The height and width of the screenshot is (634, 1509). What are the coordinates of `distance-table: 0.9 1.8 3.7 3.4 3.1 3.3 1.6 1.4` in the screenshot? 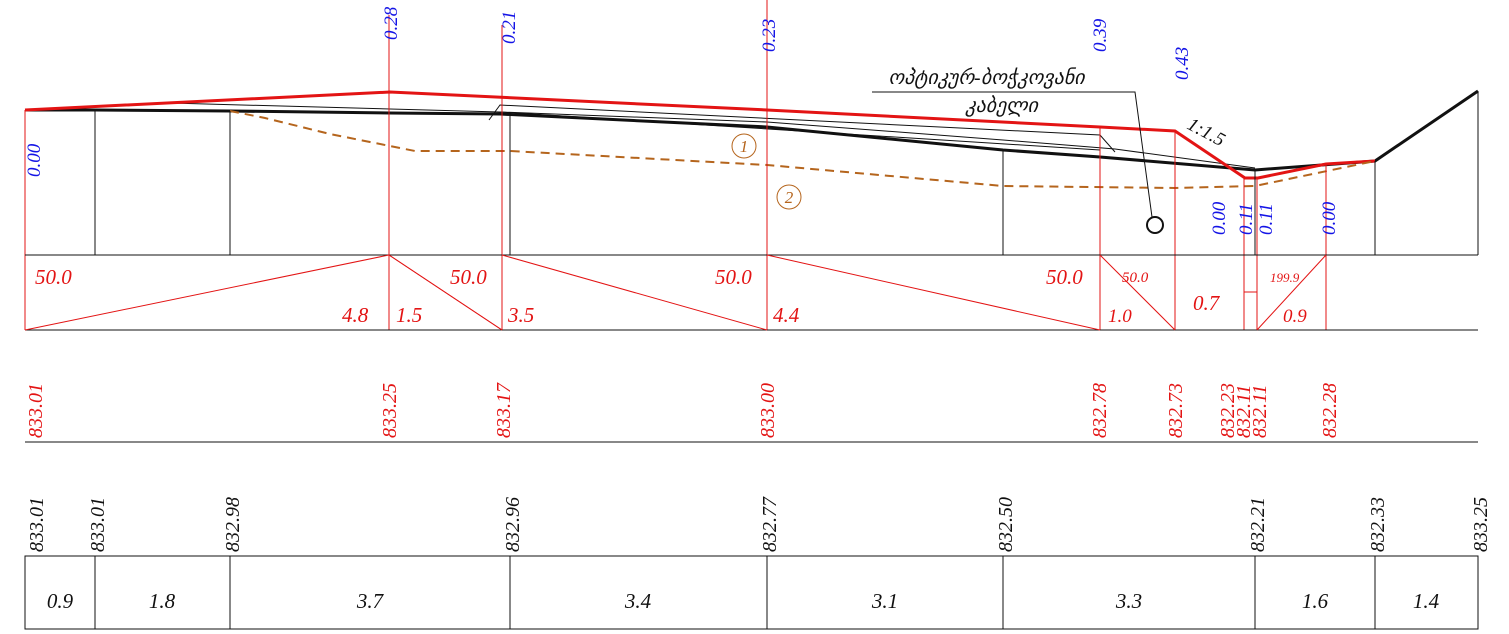 It's located at (751, 592).